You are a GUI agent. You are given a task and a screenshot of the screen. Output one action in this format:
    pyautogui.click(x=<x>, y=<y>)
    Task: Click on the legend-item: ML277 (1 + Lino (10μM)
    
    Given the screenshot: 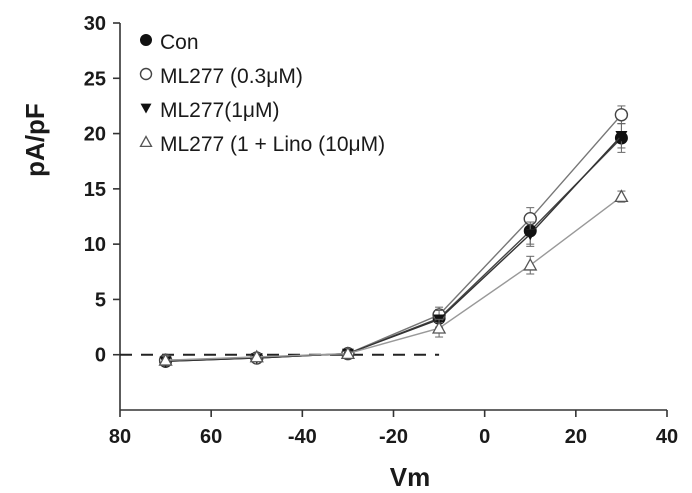 What is the action you would take?
    pyautogui.click(x=262, y=144)
    